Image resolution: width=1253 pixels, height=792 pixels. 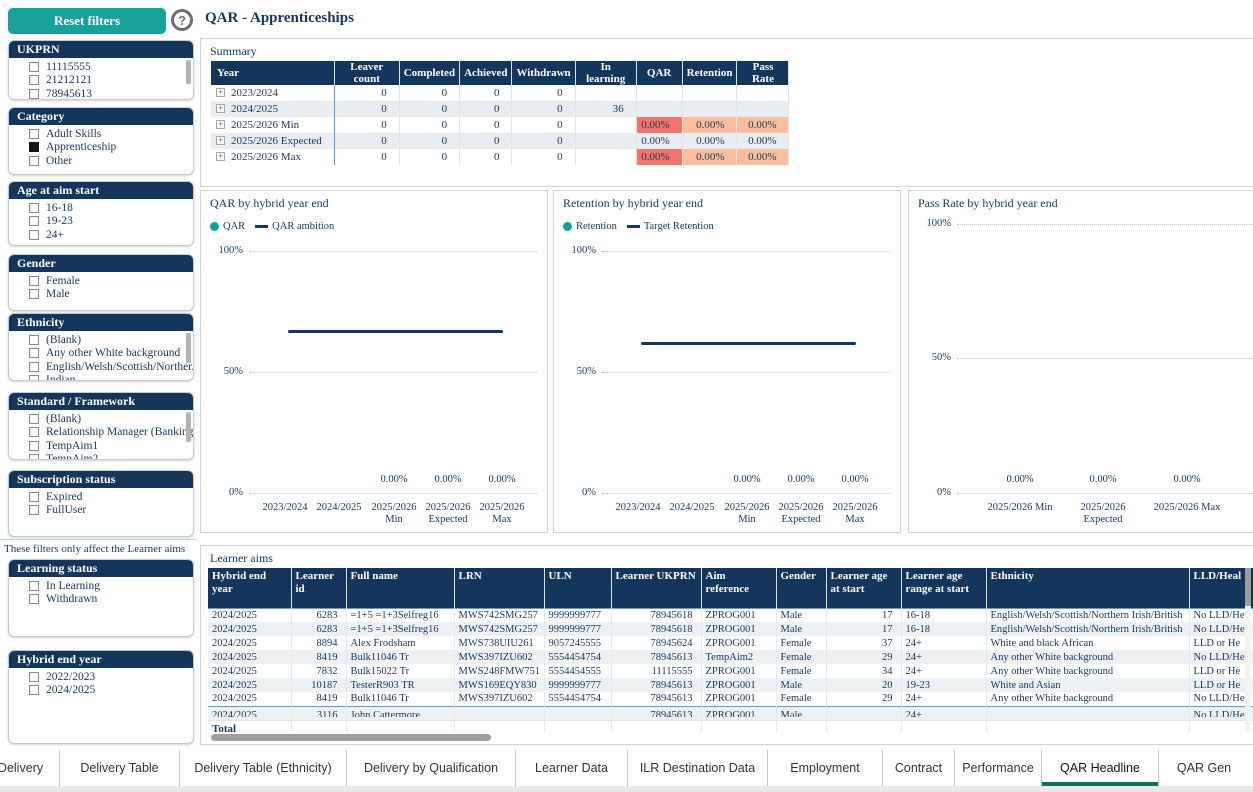 What do you see at coordinates (1204, 768) in the screenshot?
I see `tab-qar-gen: QAR Gen` at bounding box center [1204, 768].